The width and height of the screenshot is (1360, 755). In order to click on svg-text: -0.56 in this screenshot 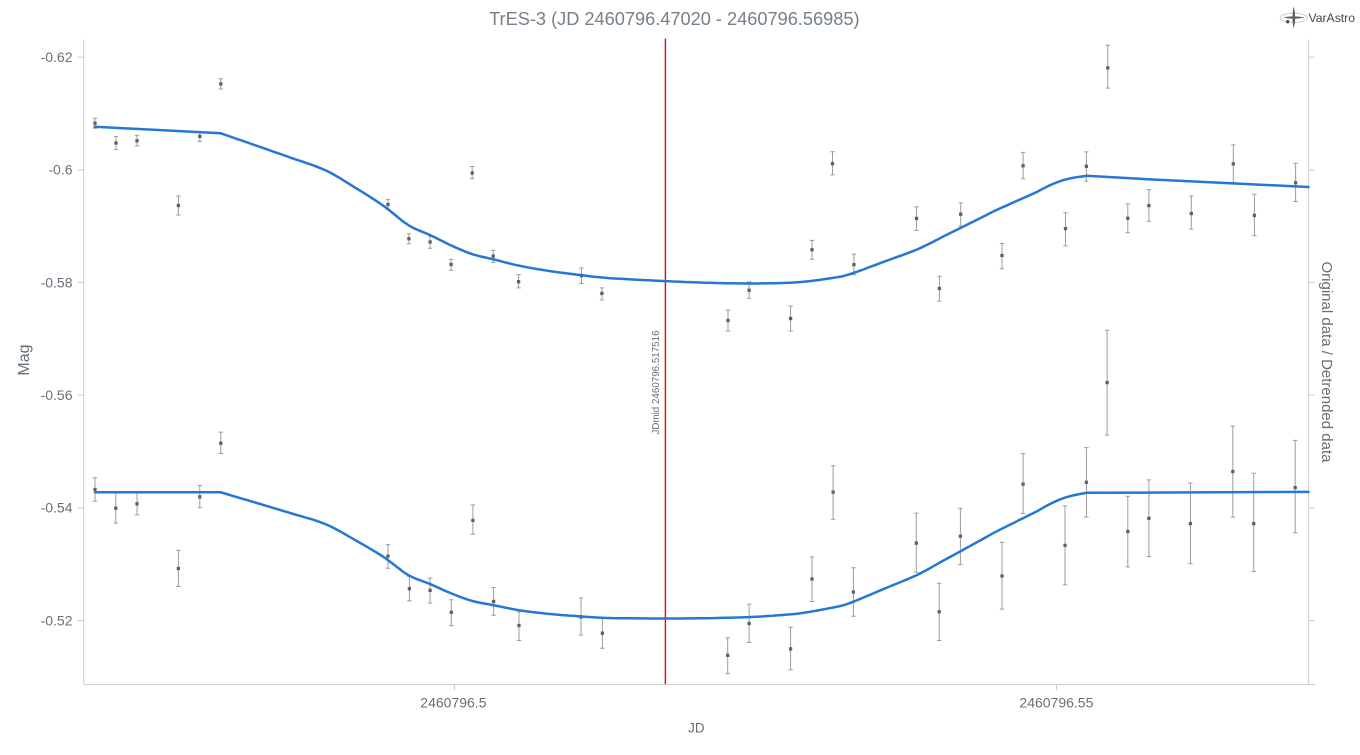, I will do `click(57, 395)`.